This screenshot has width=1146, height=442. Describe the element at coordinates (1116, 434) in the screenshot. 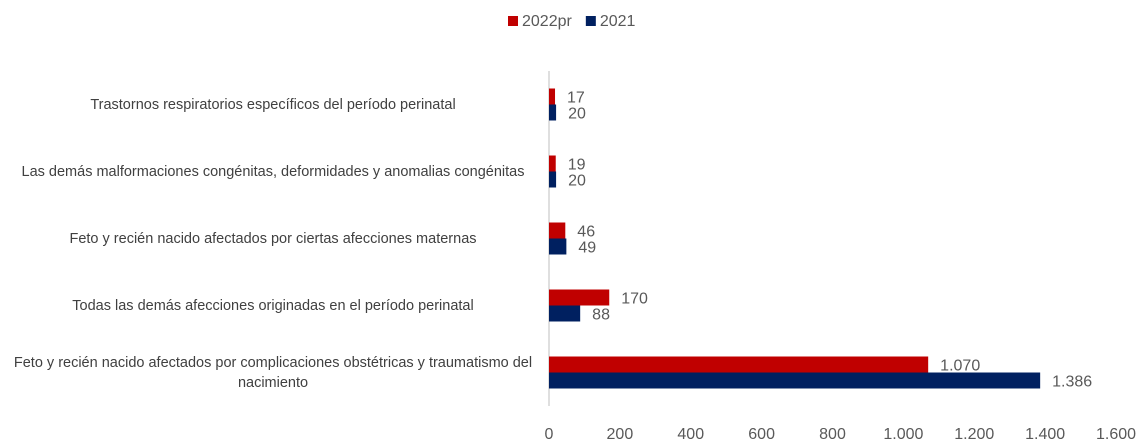

I see `x-tick-label: 1.600` at that location.